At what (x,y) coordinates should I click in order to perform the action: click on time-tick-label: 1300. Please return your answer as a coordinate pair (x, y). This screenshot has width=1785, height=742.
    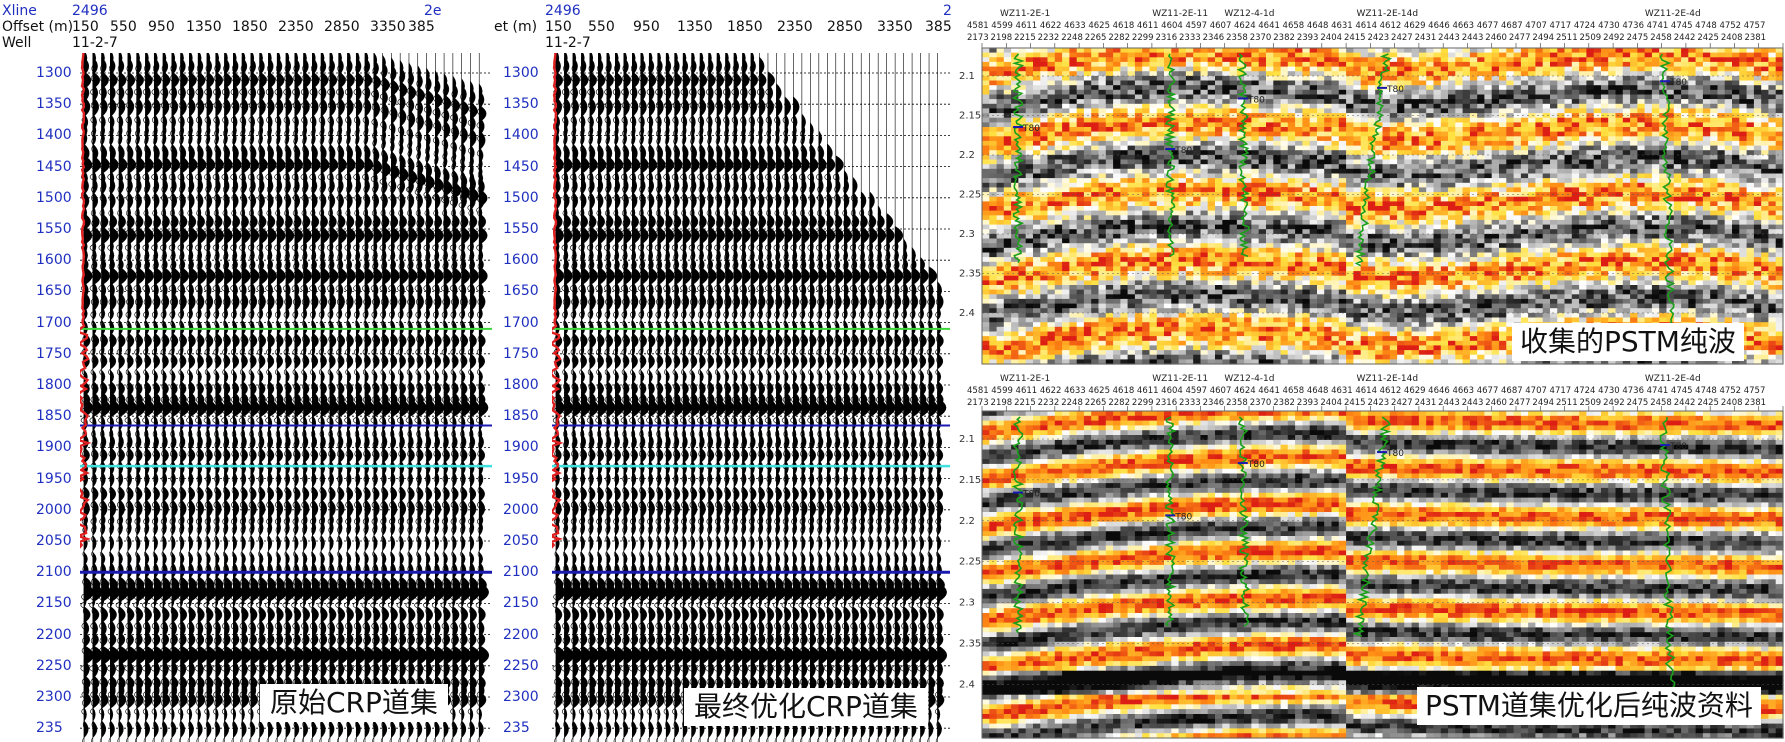
    Looking at the image, I should click on (521, 73).